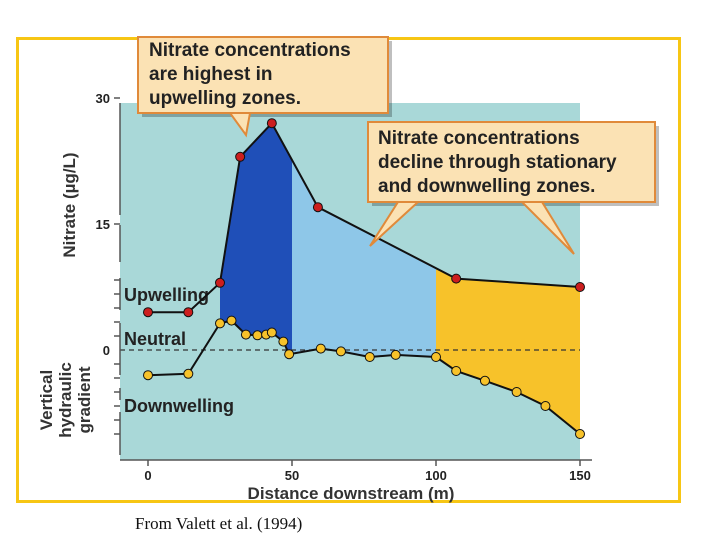 Image resolution: width=720 pixels, height=540 pixels. I want to click on downwelling-zone-fill, so click(508, 351).